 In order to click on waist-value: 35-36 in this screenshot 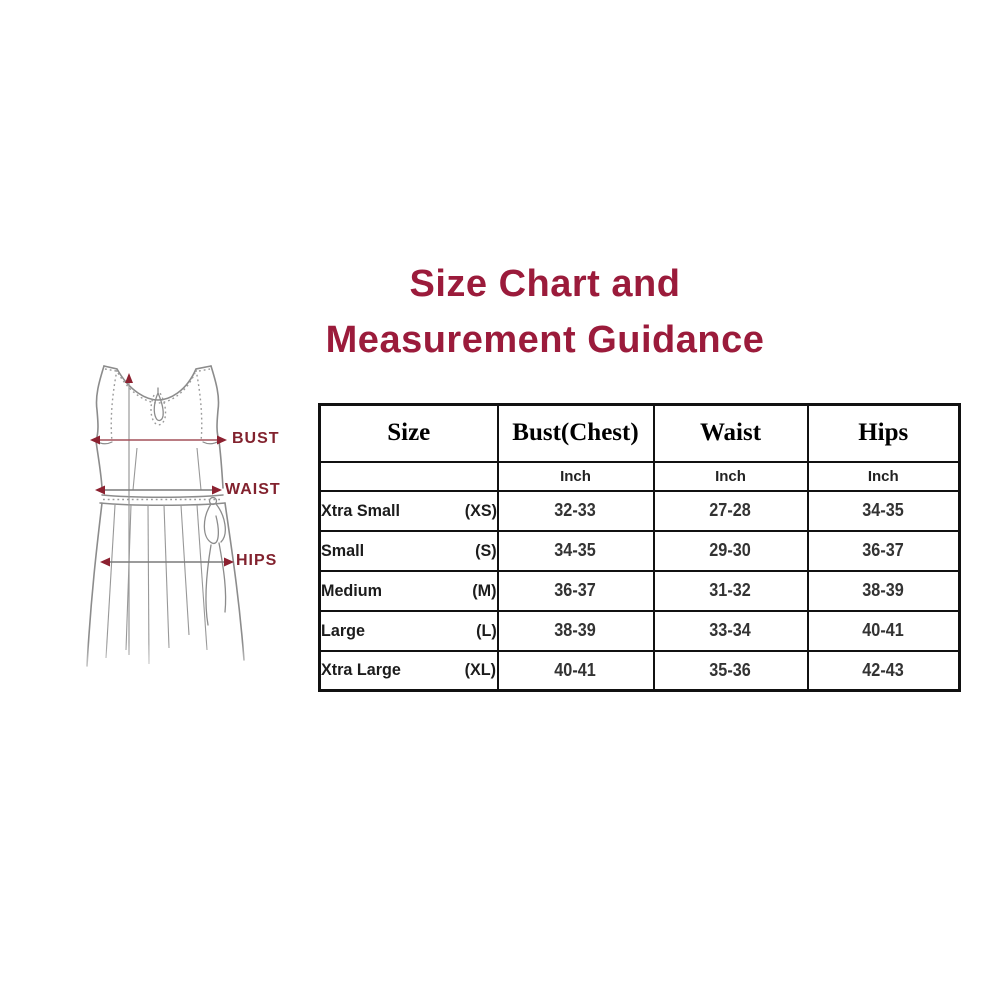, I will do `click(730, 669)`.